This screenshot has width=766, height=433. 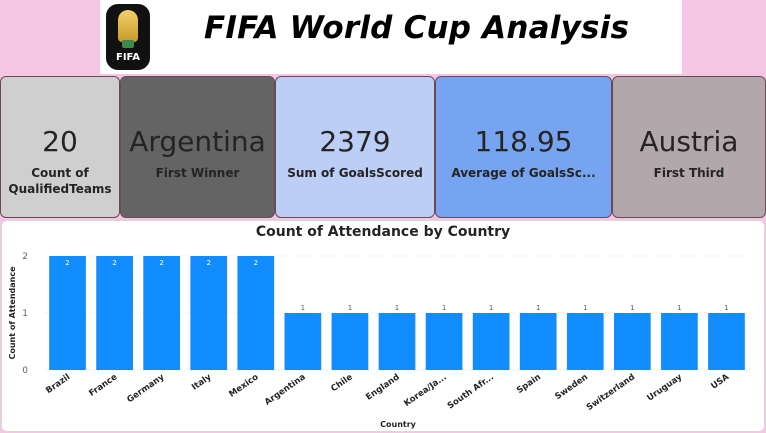 I want to click on card-label: First Third, so click(x=689, y=173).